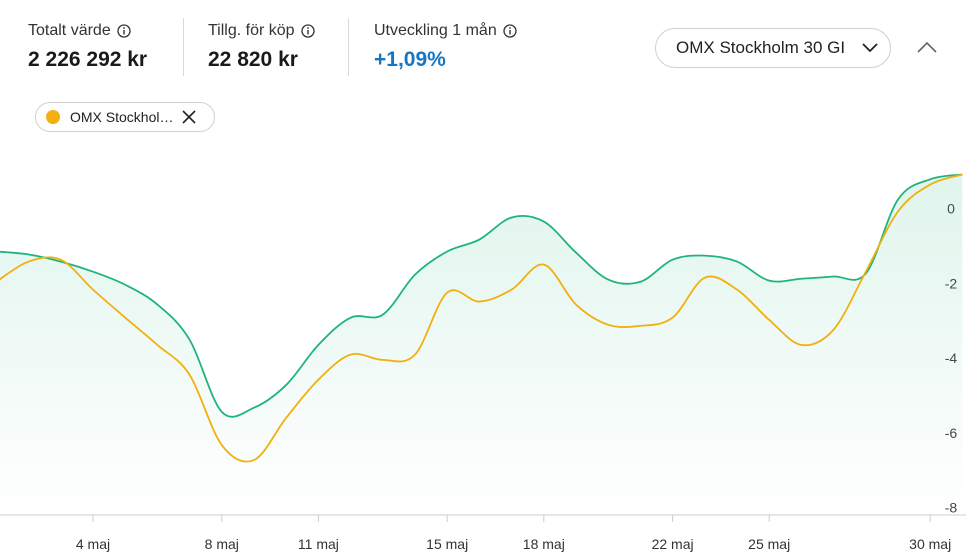 The width and height of the screenshot is (966, 560). Describe the element at coordinates (544, 544) in the screenshot. I see `x-tick-label: 18 maj` at that location.